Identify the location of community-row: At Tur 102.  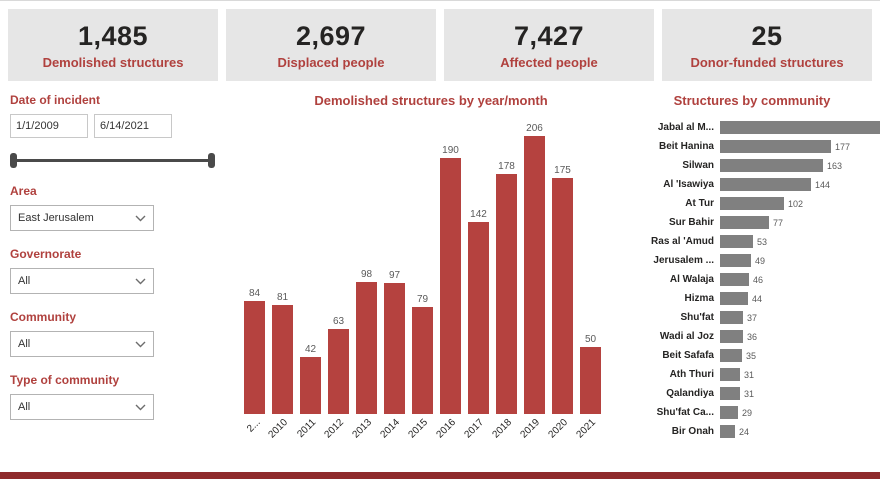
(752, 203).